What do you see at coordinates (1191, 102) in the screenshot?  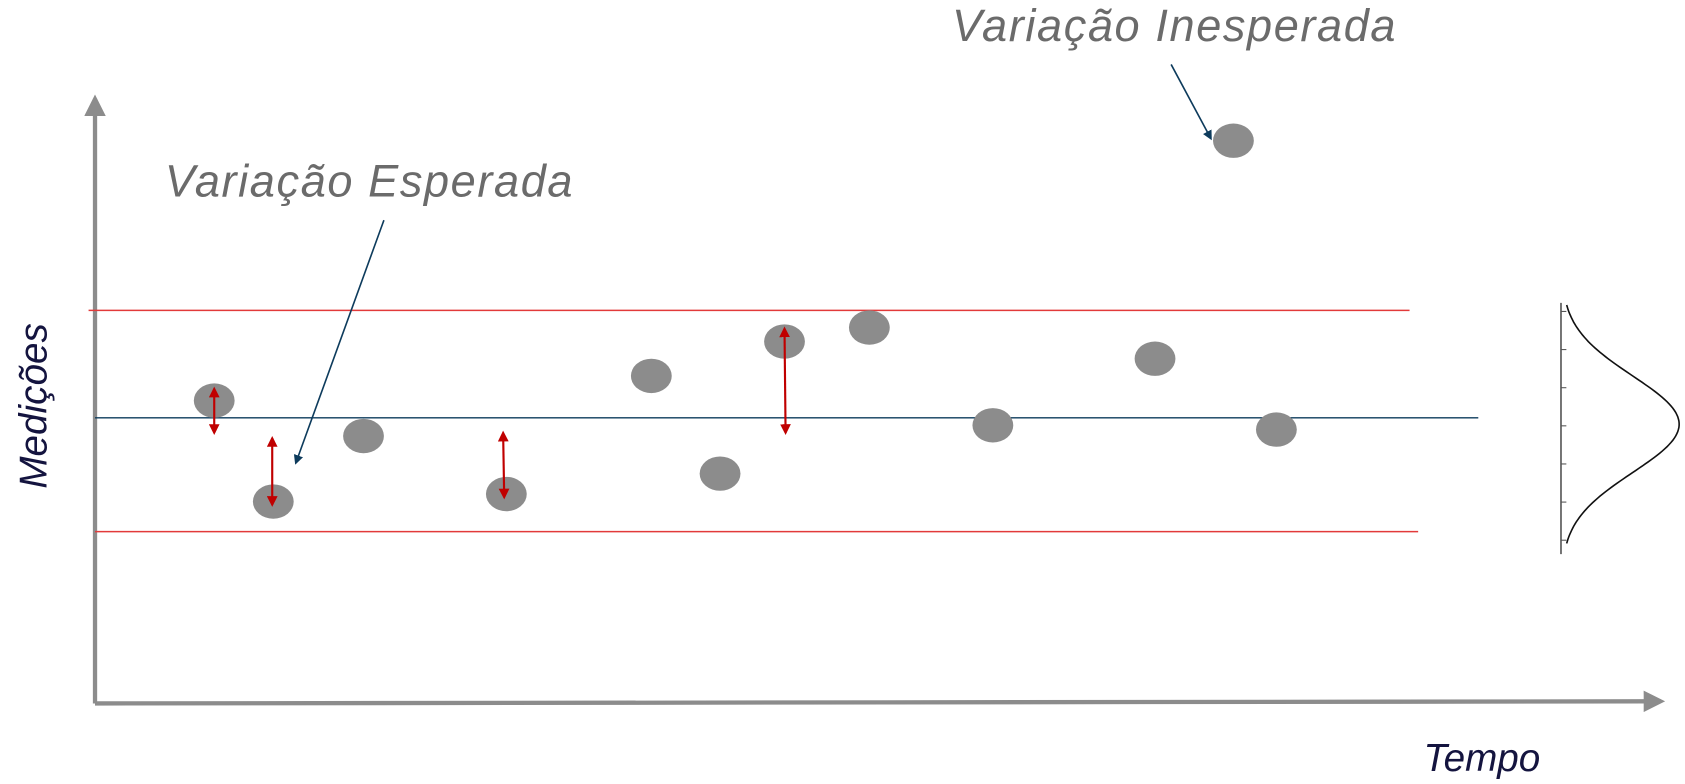 I see `unexpected-pointer` at bounding box center [1191, 102].